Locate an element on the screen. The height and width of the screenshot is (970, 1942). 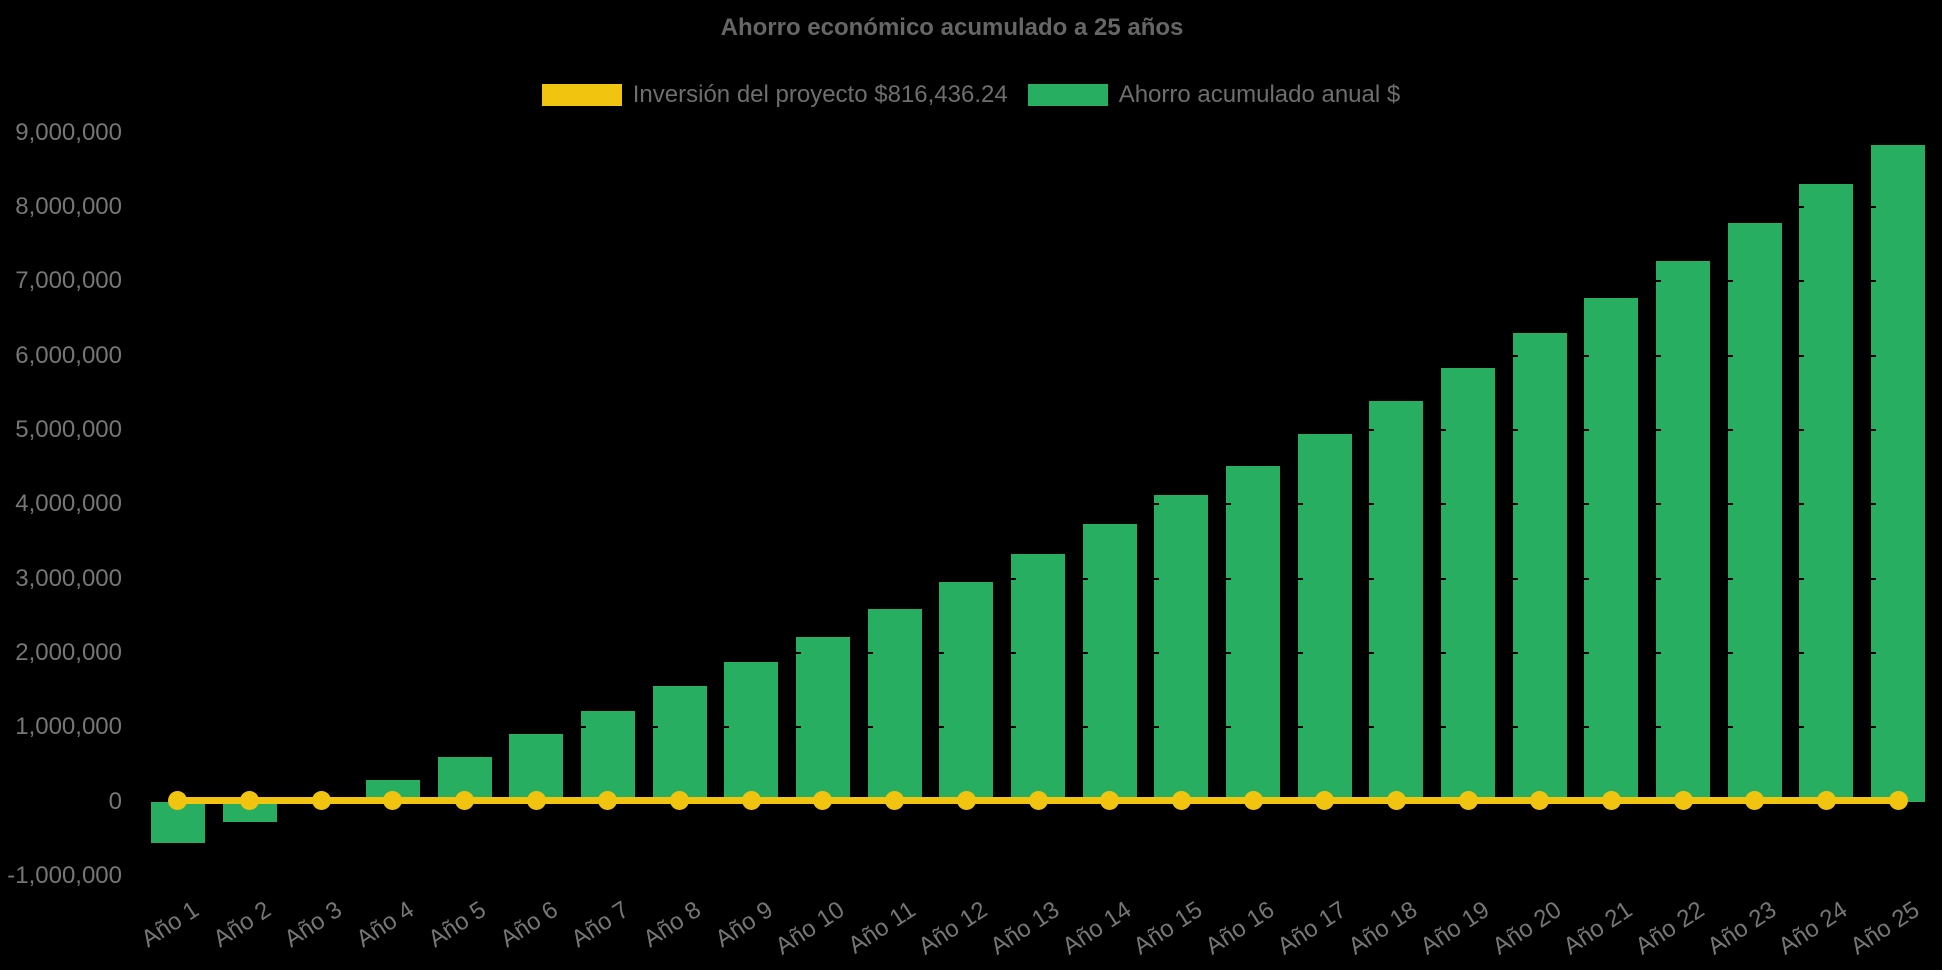
x-tick-label-ano-14: Año 14 is located at coordinates (1096, 928).